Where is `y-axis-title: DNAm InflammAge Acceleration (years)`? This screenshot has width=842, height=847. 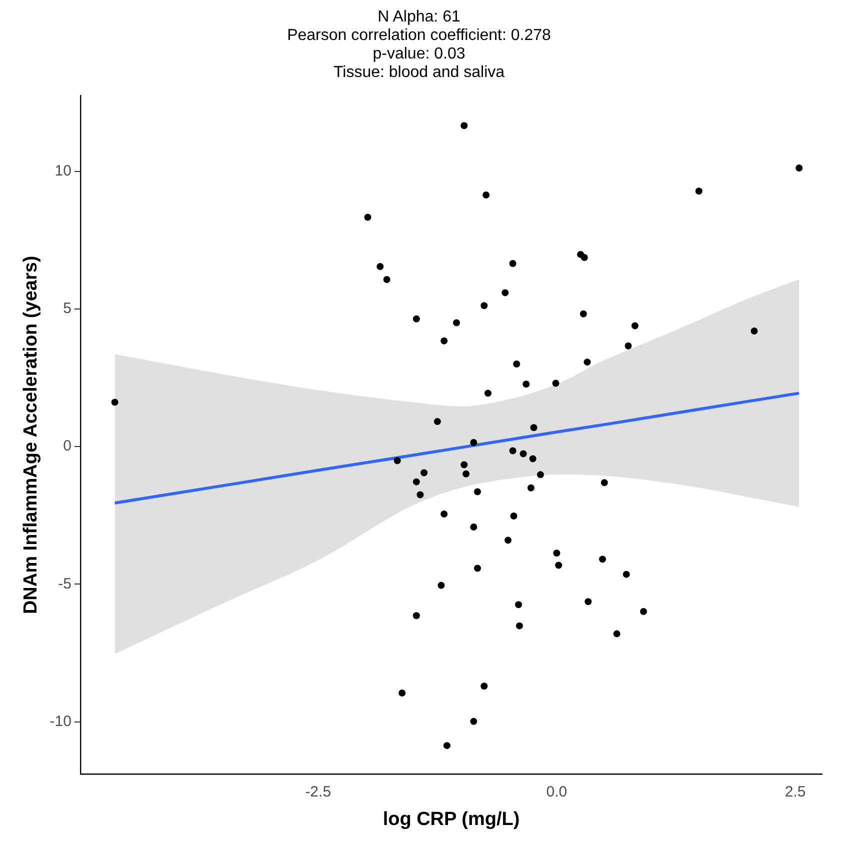
y-axis-title: DNAm InflammAge Acceleration (years) is located at coordinates (31, 435).